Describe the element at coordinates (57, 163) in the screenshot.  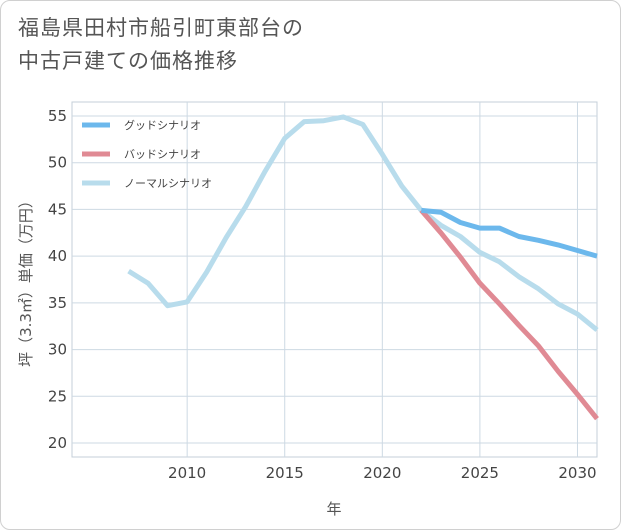
I see `y-tick-label: 50` at that location.